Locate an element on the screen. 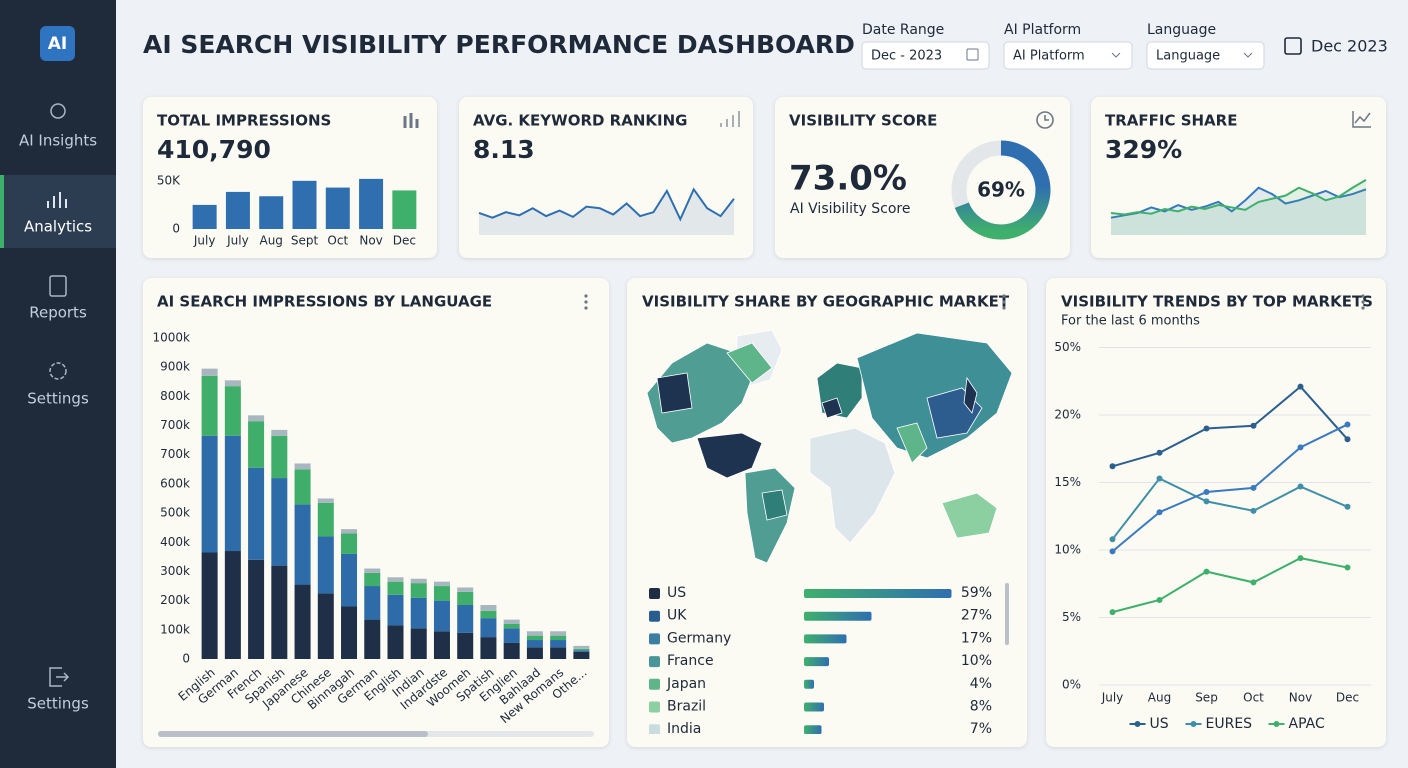 The width and height of the screenshot is (1408, 768). x-tick-label: Sept is located at coordinates (305, 241).